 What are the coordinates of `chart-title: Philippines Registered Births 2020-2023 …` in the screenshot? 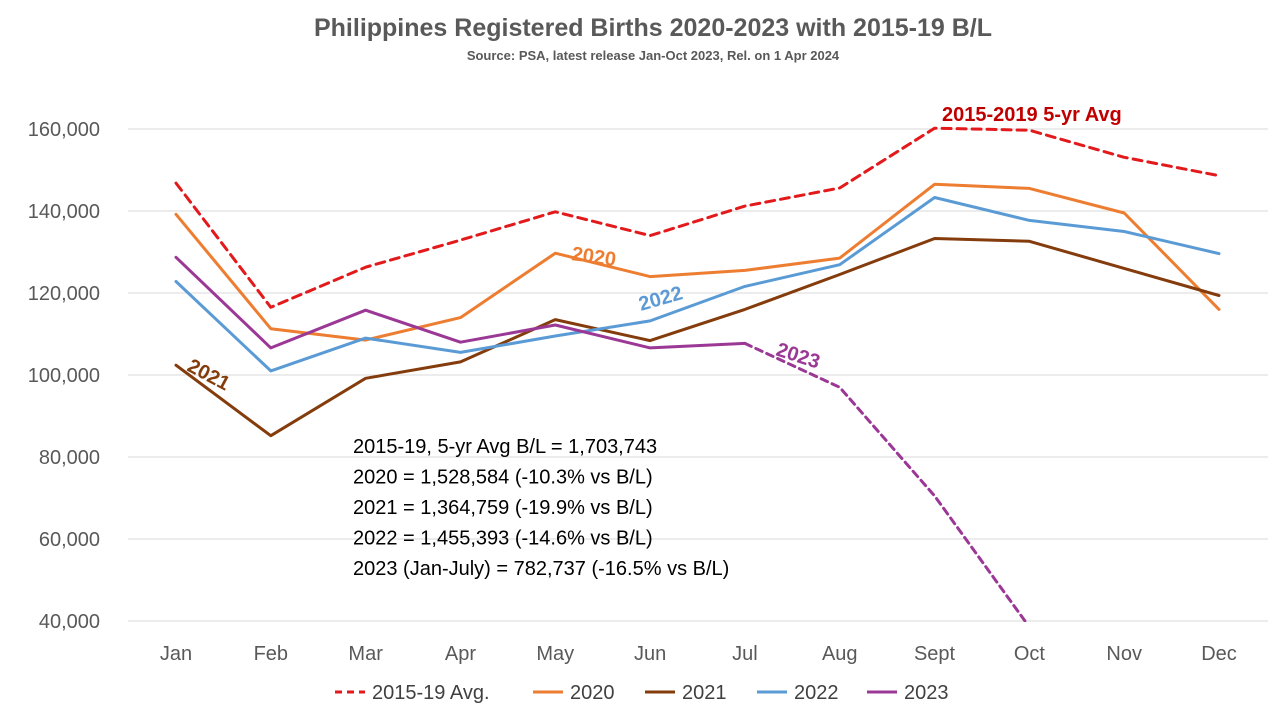 It's located at (653, 28).